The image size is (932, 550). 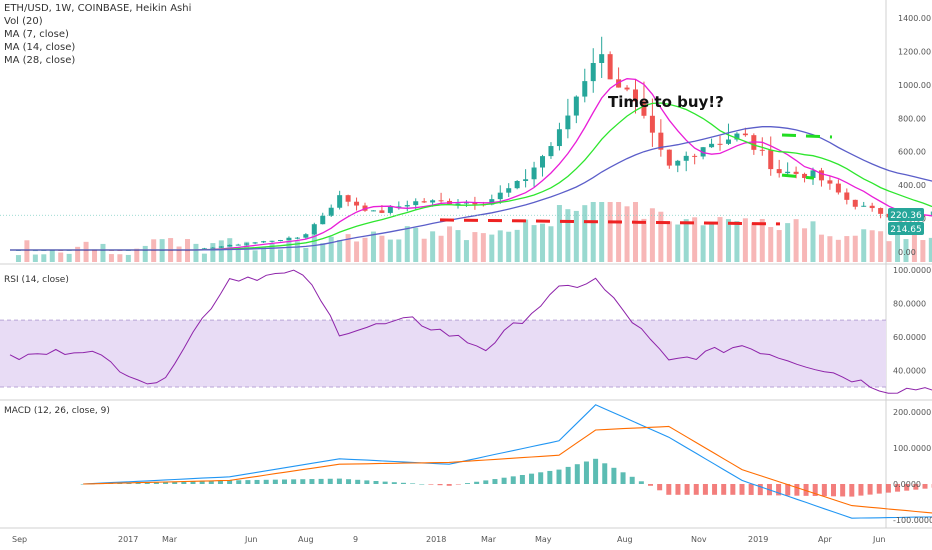 I want to click on time-tick-label: Aug, so click(x=625, y=539).